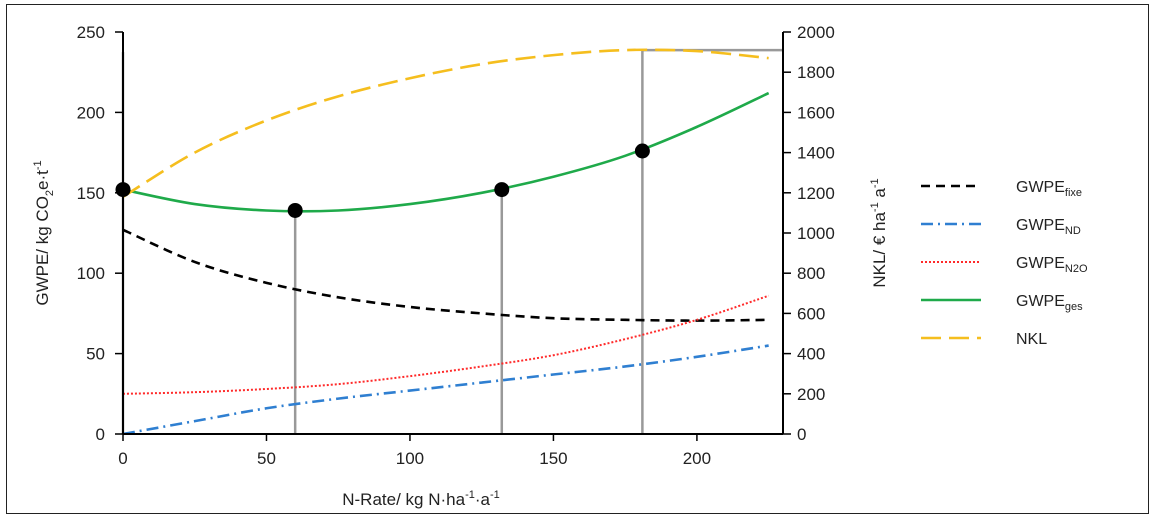 Image resolution: width=1157 pixels, height=520 pixels. What do you see at coordinates (816, 72) in the screenshot?
I see `y-right-tick-label: 1800` at bounding box center [816, 72].